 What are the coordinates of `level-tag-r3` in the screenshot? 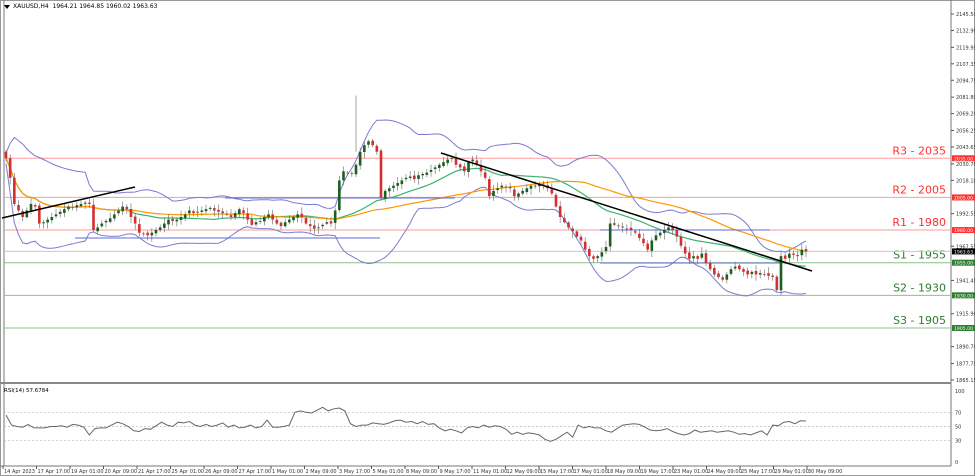 It's located at (963, 158).